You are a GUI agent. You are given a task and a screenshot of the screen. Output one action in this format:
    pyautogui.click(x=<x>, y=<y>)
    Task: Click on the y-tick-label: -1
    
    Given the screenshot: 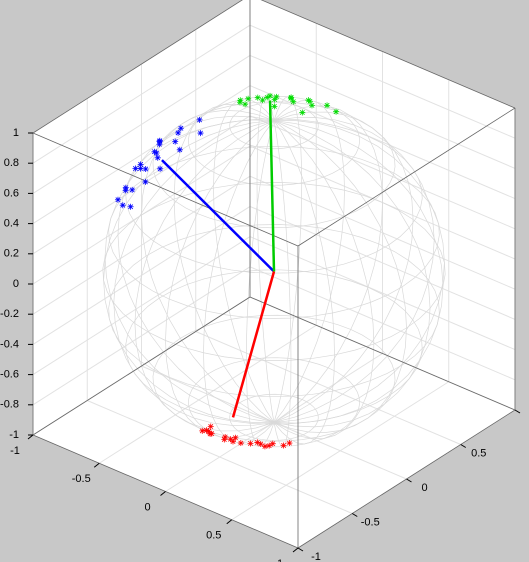 What is the action you would take?
    pyautogui.click(x=316, y=556)
    